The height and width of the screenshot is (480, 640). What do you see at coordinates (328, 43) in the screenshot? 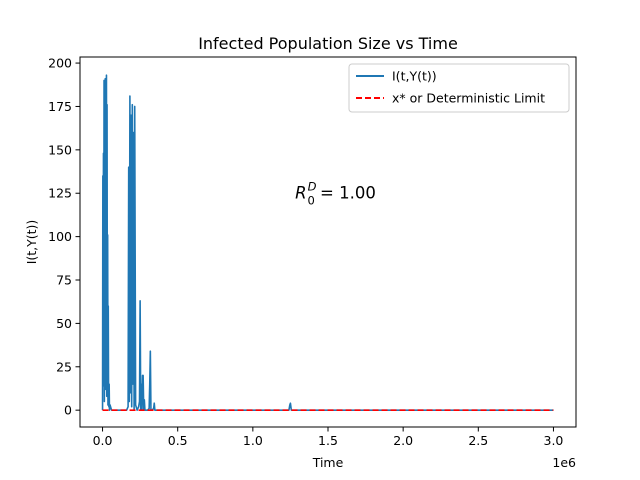
I see `chart-title: Infected Population Size vs Time` at bounding box center [328, 43].